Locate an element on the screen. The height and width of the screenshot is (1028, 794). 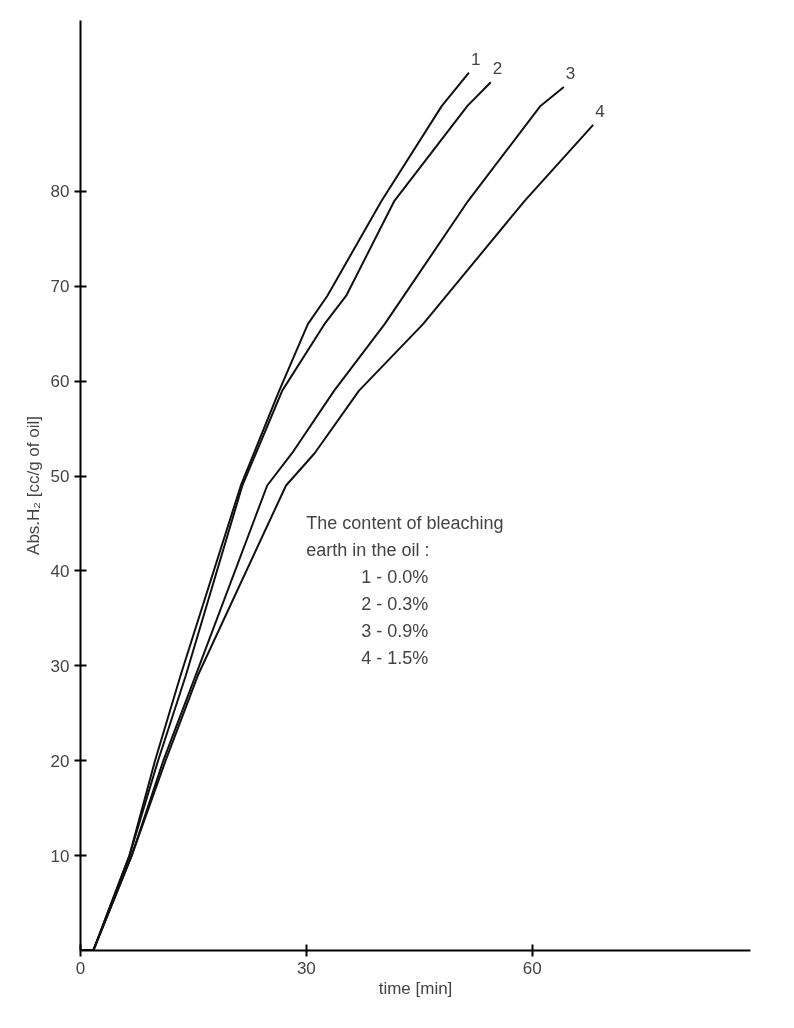
y-tick-label: 30 is located at coordinates (60, 666).